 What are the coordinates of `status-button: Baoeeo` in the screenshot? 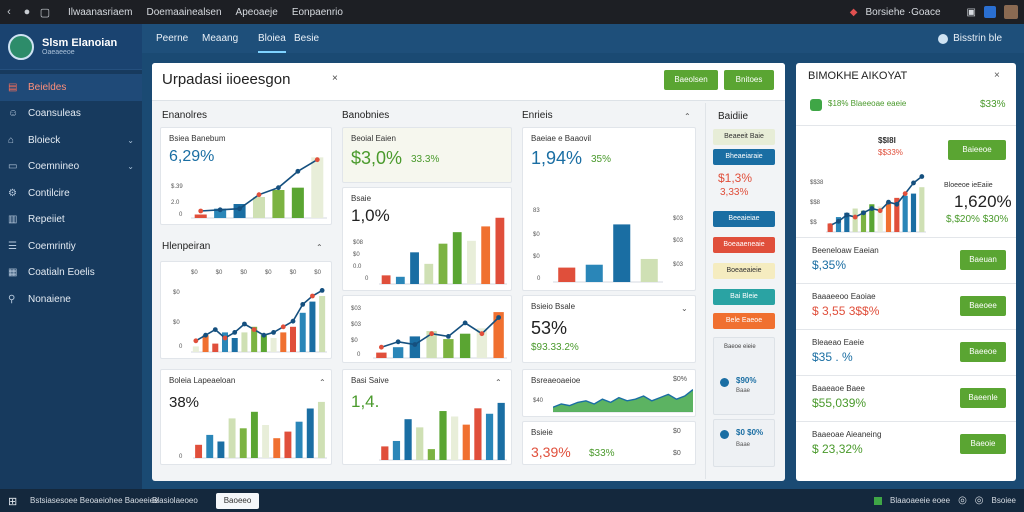 It's located at (237, 501).